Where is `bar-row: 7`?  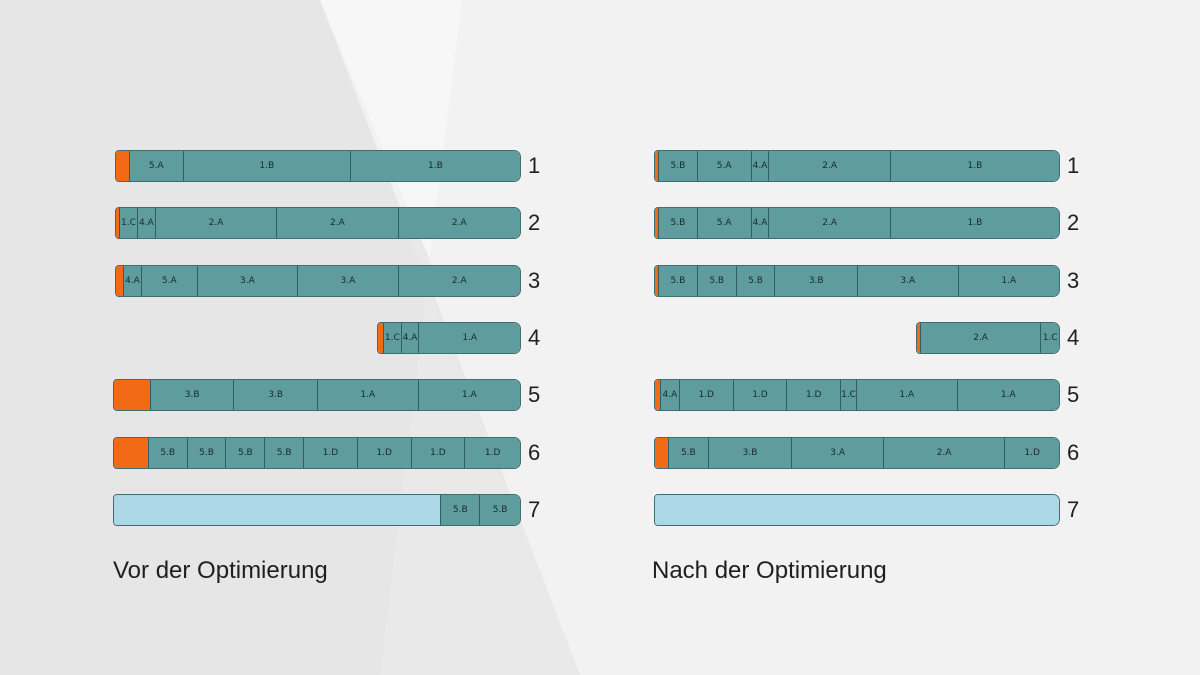
bar-row: 7 is located at coordinates (872, 510).